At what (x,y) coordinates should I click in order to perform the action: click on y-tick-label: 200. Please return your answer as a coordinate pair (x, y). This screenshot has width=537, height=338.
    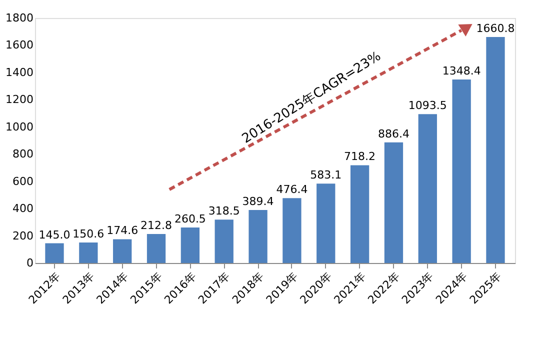
    Looking at the image, I should click on (23, 235).